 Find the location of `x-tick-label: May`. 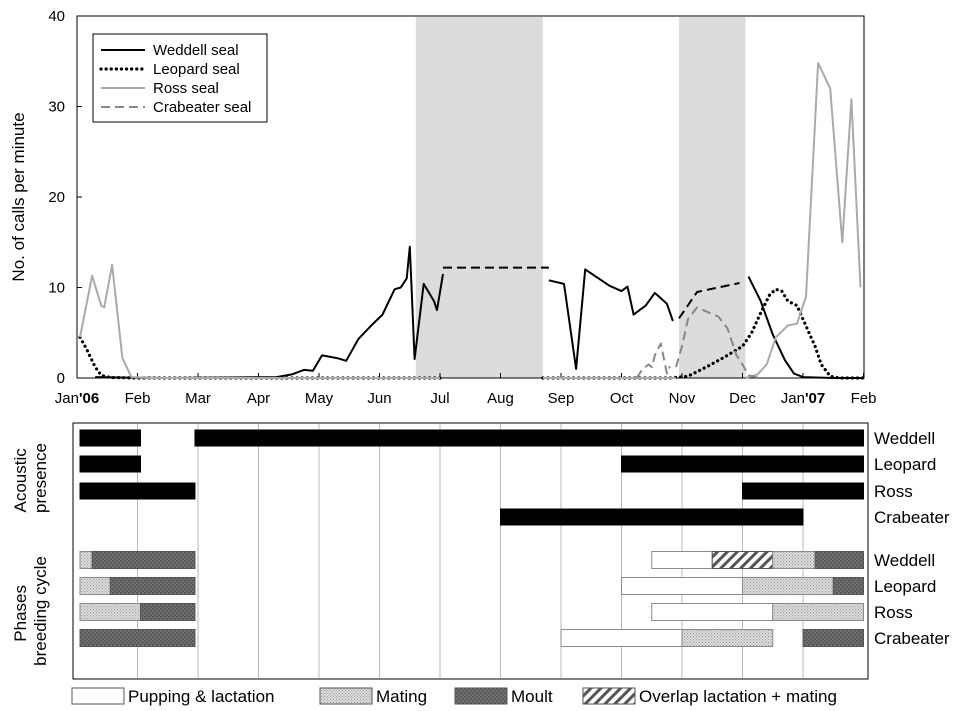

x-tick-label: May is located at coordinates (319, 398).